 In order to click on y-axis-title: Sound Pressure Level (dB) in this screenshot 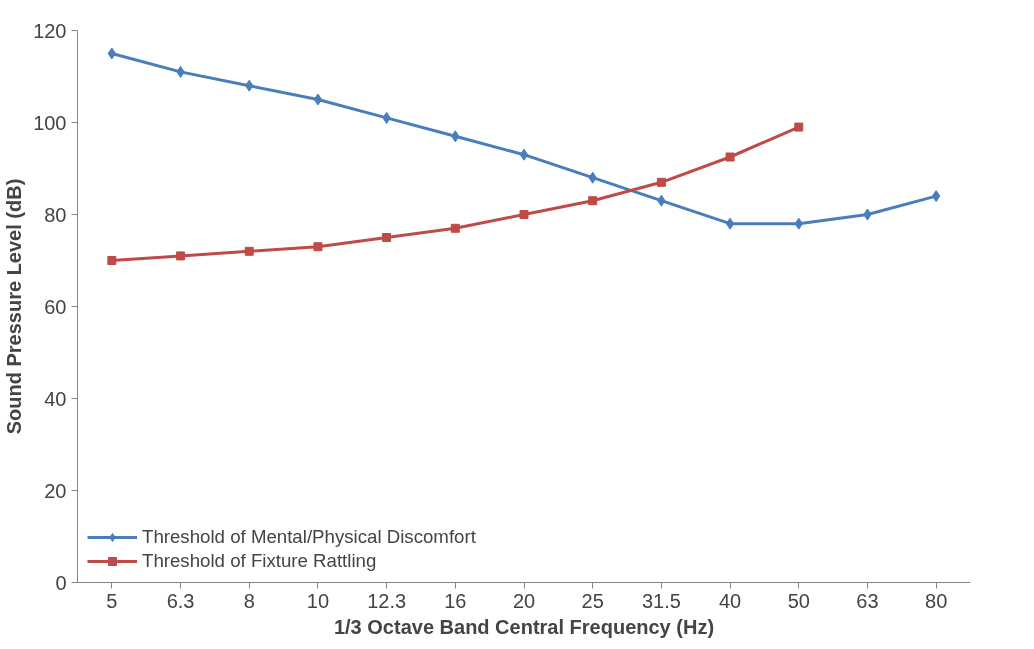, I will do `click(14, 306)`.